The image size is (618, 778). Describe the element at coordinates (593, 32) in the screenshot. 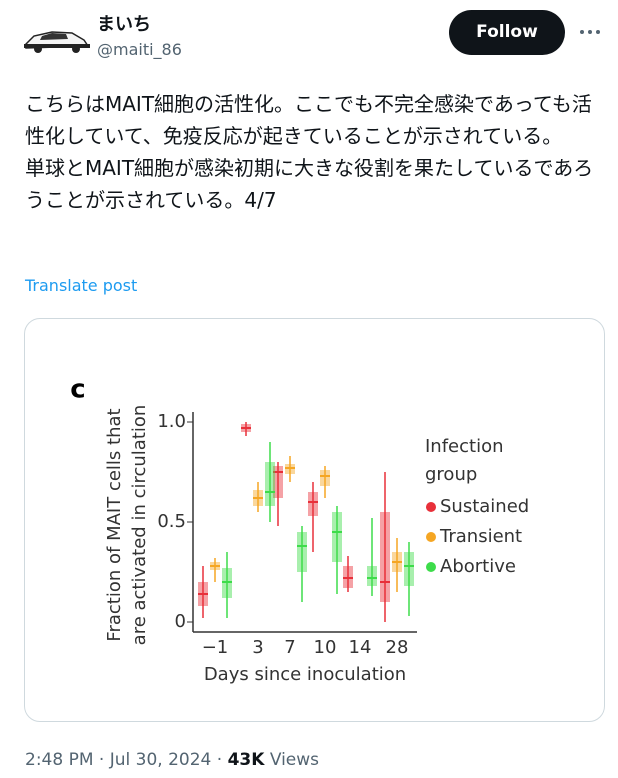

I see `more-menu` at that location.